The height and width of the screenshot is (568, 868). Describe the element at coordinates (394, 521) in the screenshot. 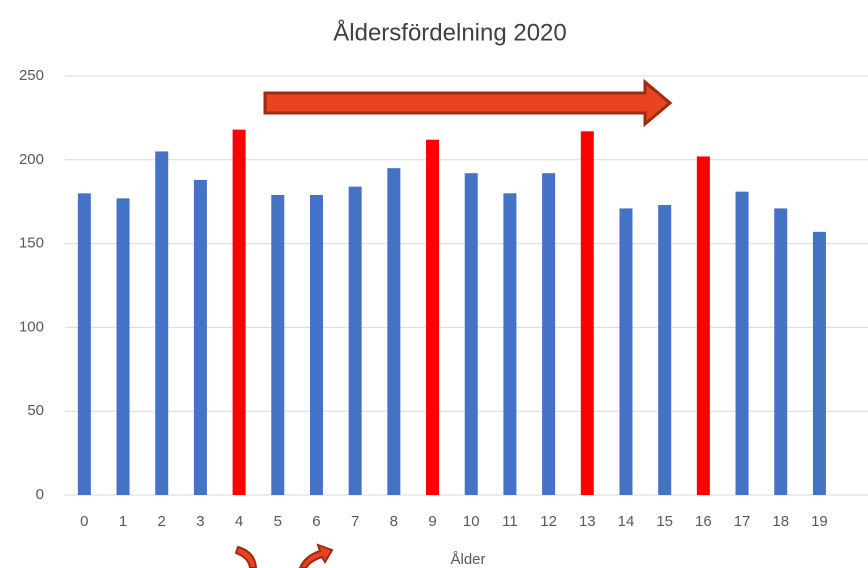

I see `x-tick-label: 8` at that location.